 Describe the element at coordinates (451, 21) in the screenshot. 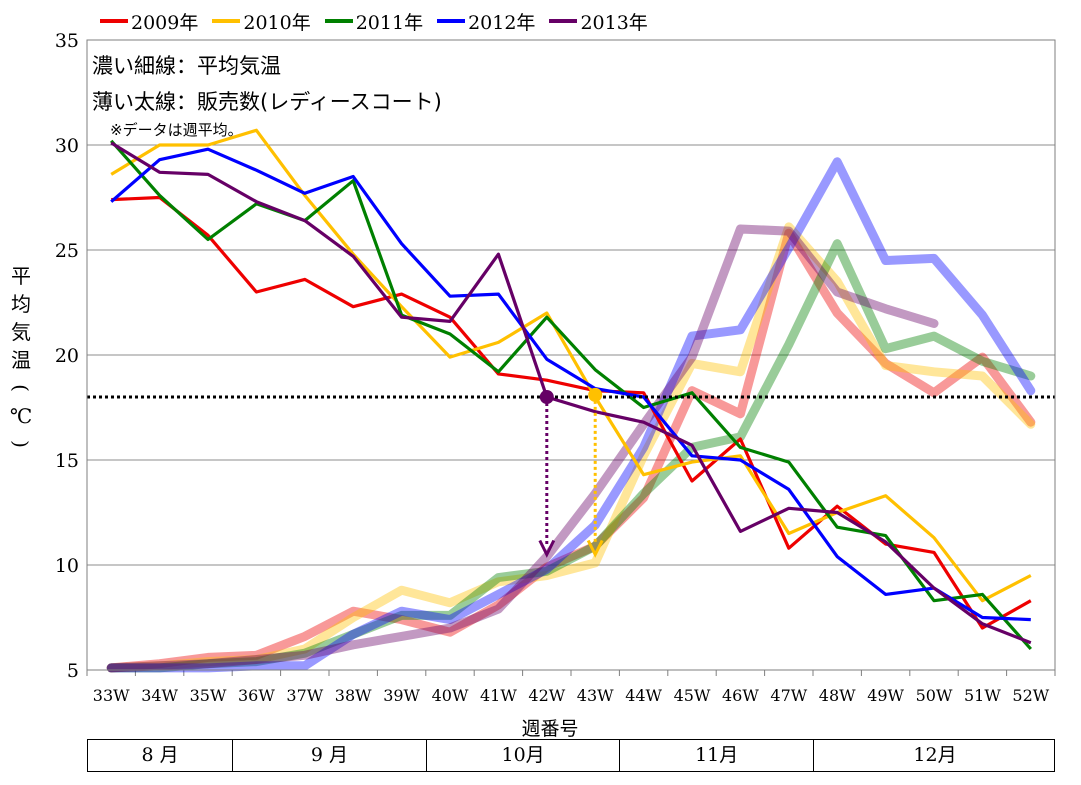

I see `legend-swatch-2012` at that location.